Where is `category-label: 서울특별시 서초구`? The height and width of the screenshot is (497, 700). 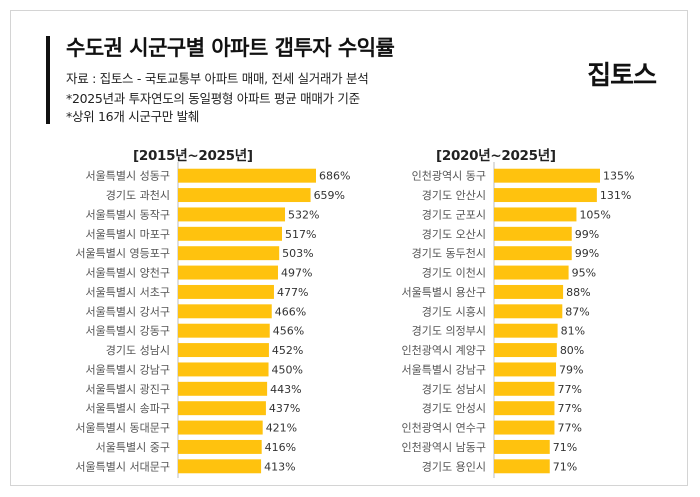
category-label: 서울특별시 서초구 is located at coordinates (128, 292).